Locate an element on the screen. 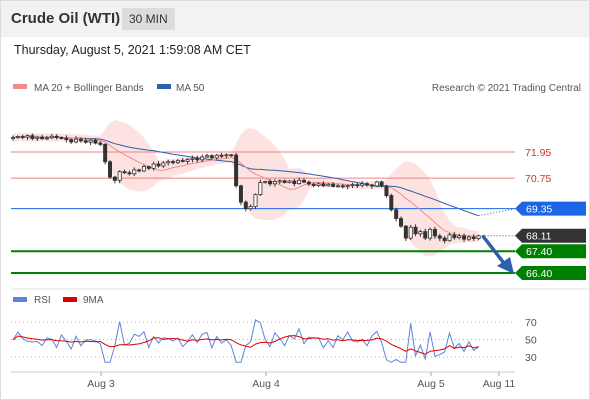 Image resolution: width=590 pixels, height=400 pixels. ma20-legend: MA 20 + Bollinger Bands is located at coordinates (89, 88).